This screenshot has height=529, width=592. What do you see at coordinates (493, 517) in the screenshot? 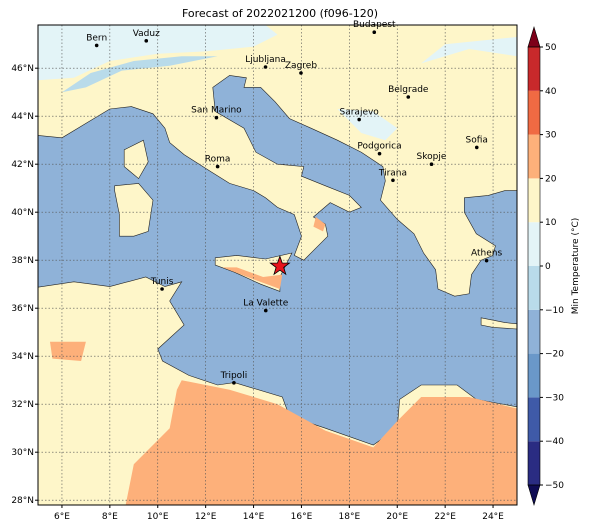
I see `x-tick-label: 24°E` at bounding box center [493, 517].